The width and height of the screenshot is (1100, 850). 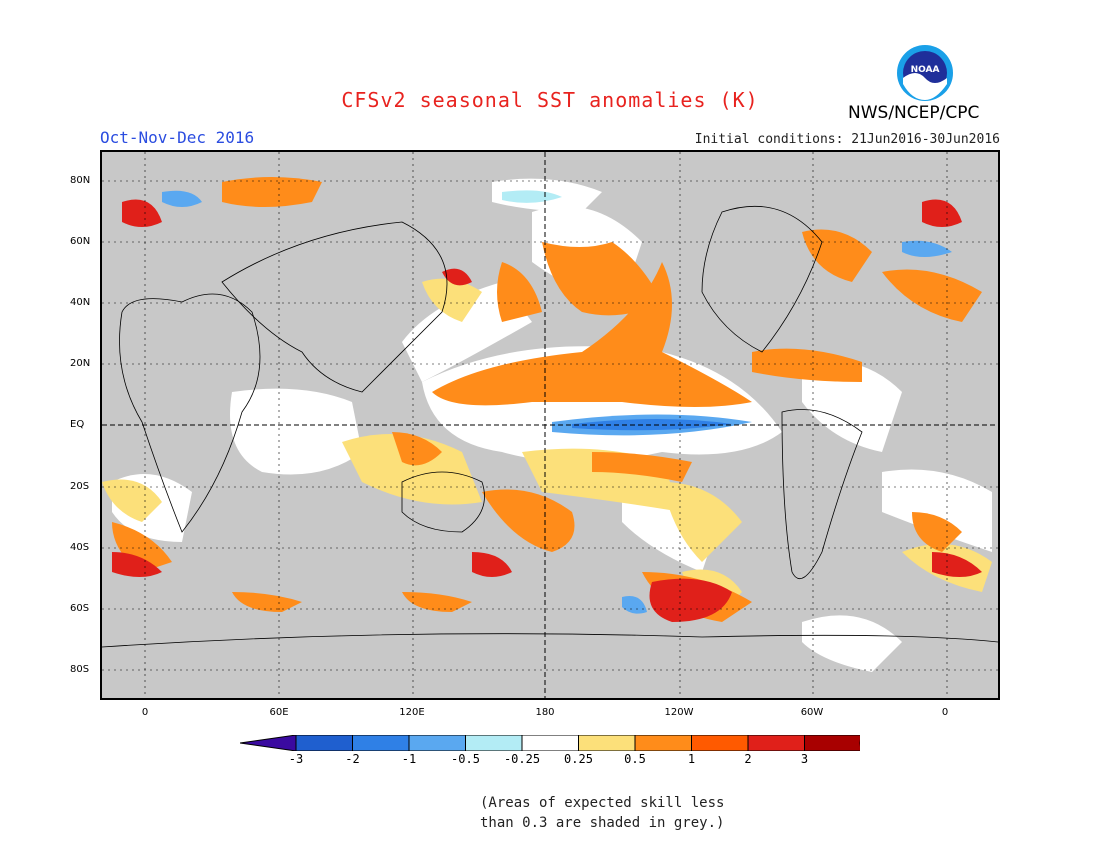 What do you see at coordinates (635, 759) in the screenshot?
I see `colorbar-label: 0.5` at bounding box center [635, 759].